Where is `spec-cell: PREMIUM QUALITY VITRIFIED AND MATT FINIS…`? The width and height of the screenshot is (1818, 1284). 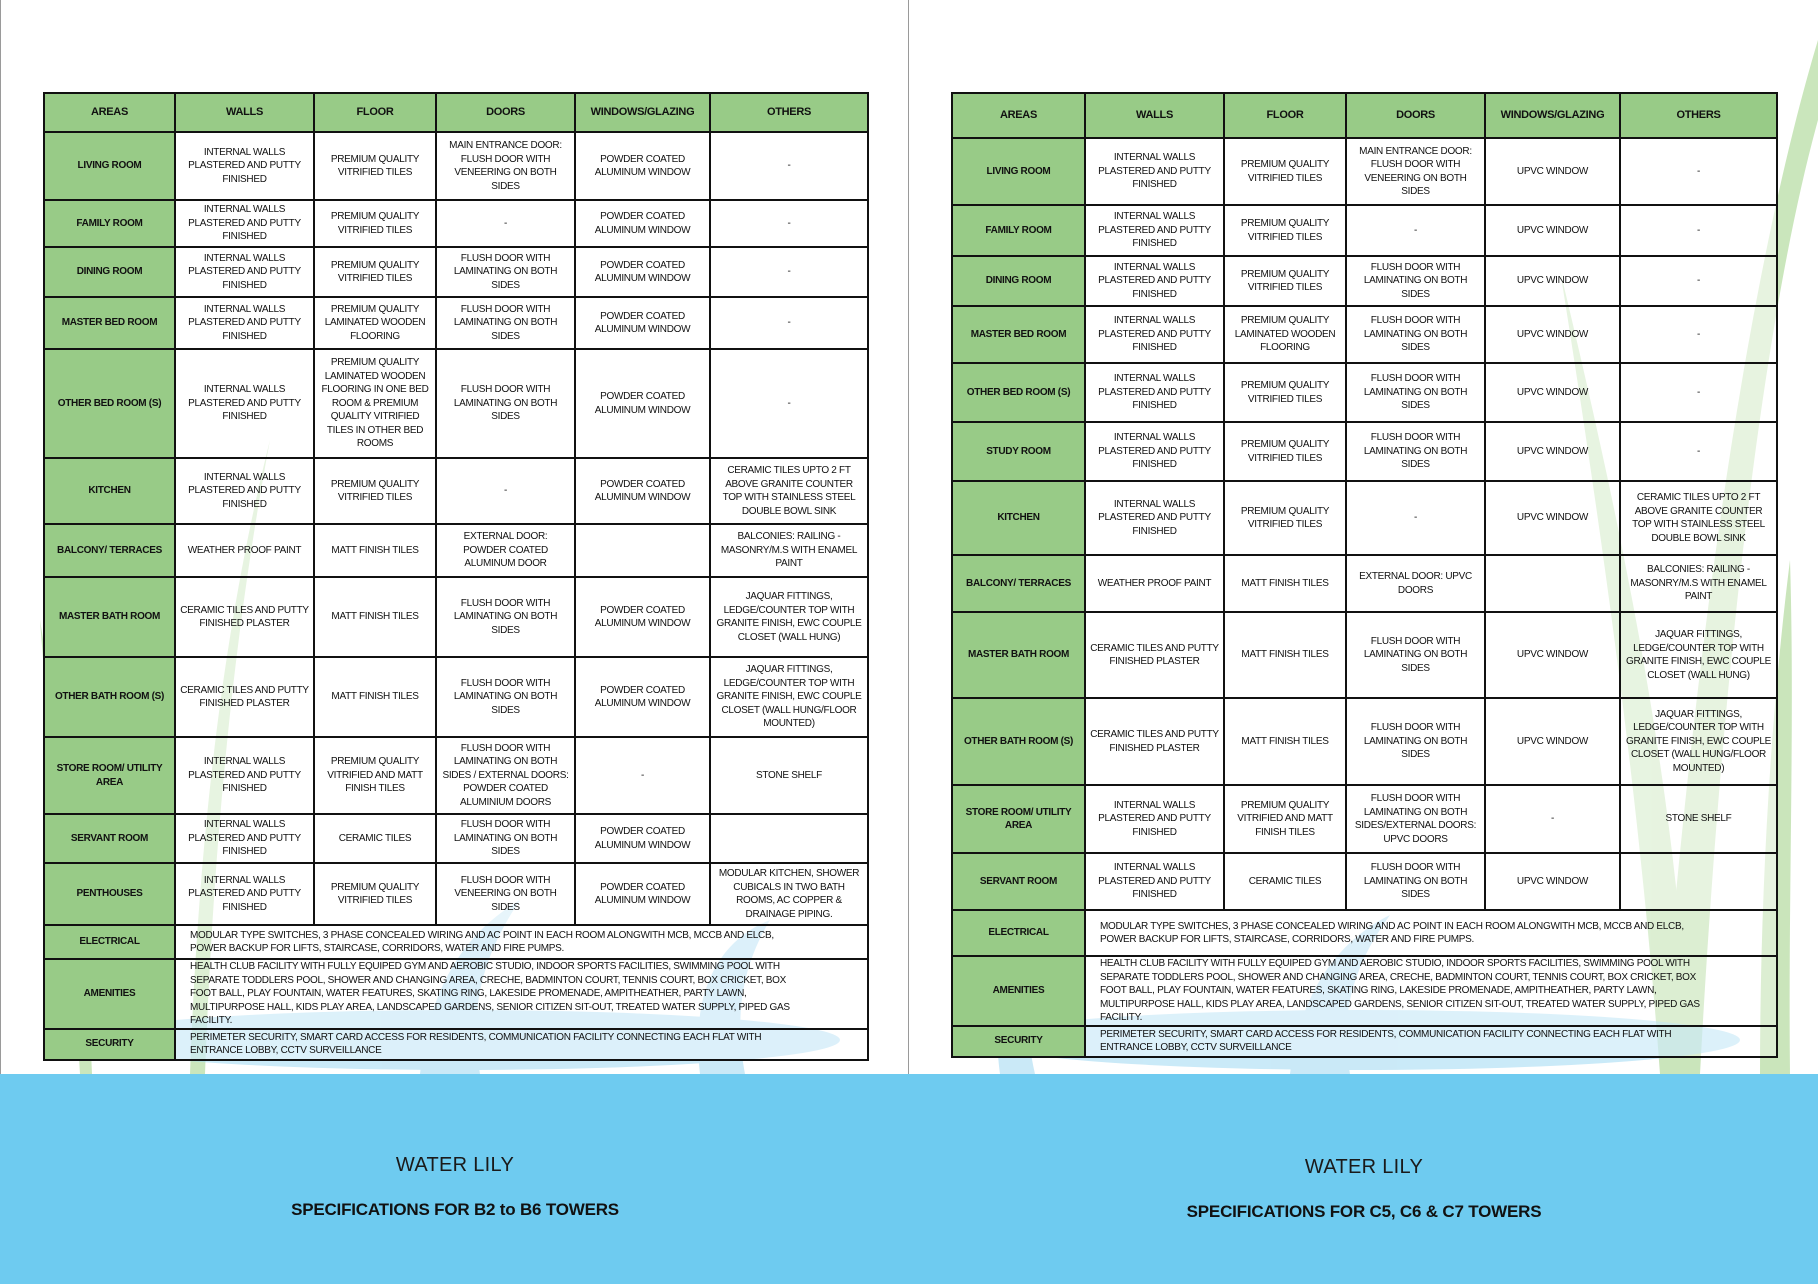 spec-cell: PREMIUM QUALITY VITRIFIED AND MATT FINIS… is located at coordinates (1285, 819).